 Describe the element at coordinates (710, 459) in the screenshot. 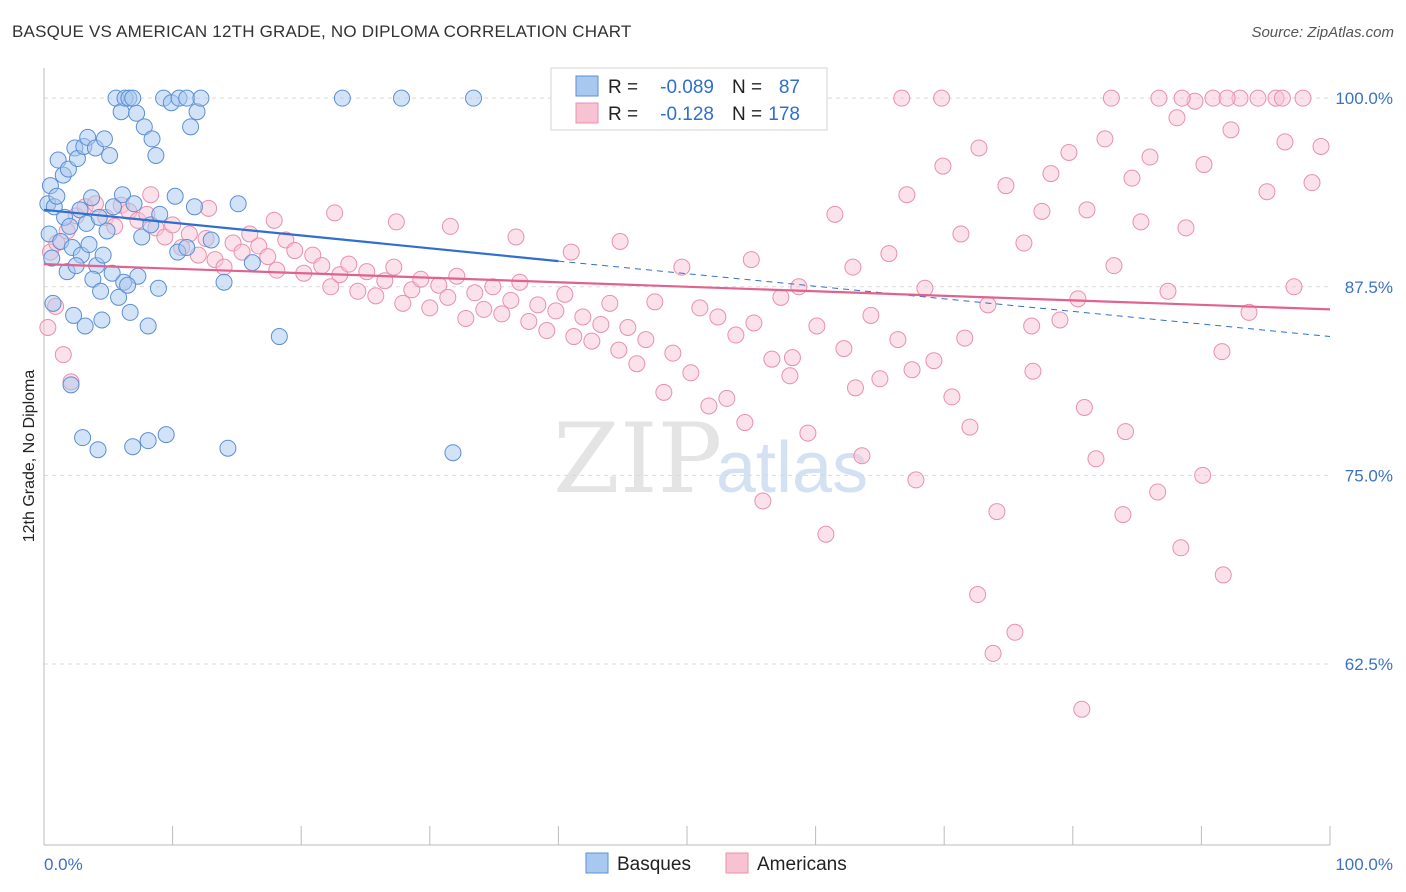

I see `watermark: ZIP atlas` at that location.